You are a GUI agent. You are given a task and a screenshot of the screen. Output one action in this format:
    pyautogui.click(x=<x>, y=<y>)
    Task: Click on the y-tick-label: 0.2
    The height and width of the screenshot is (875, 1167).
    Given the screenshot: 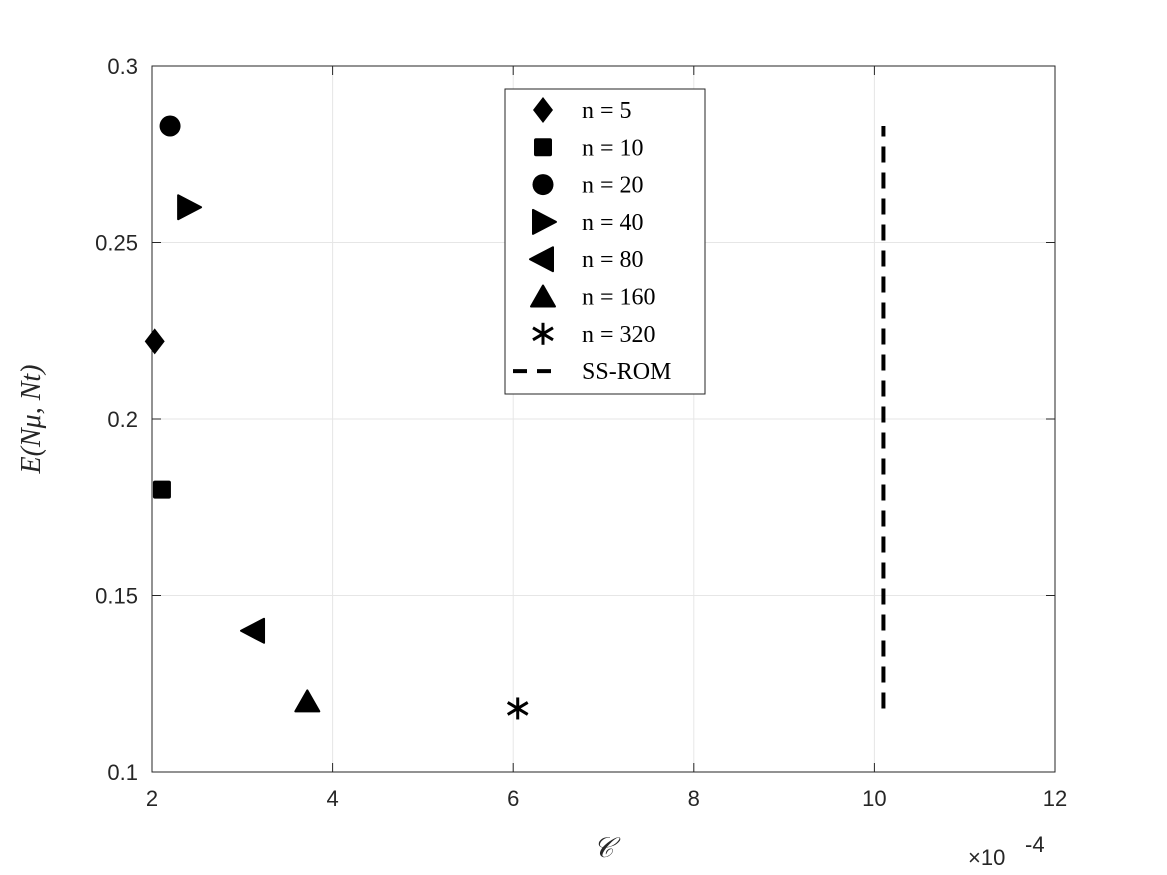 What is the action you would take?
    pyautogui.click(x=122, y=419)
    